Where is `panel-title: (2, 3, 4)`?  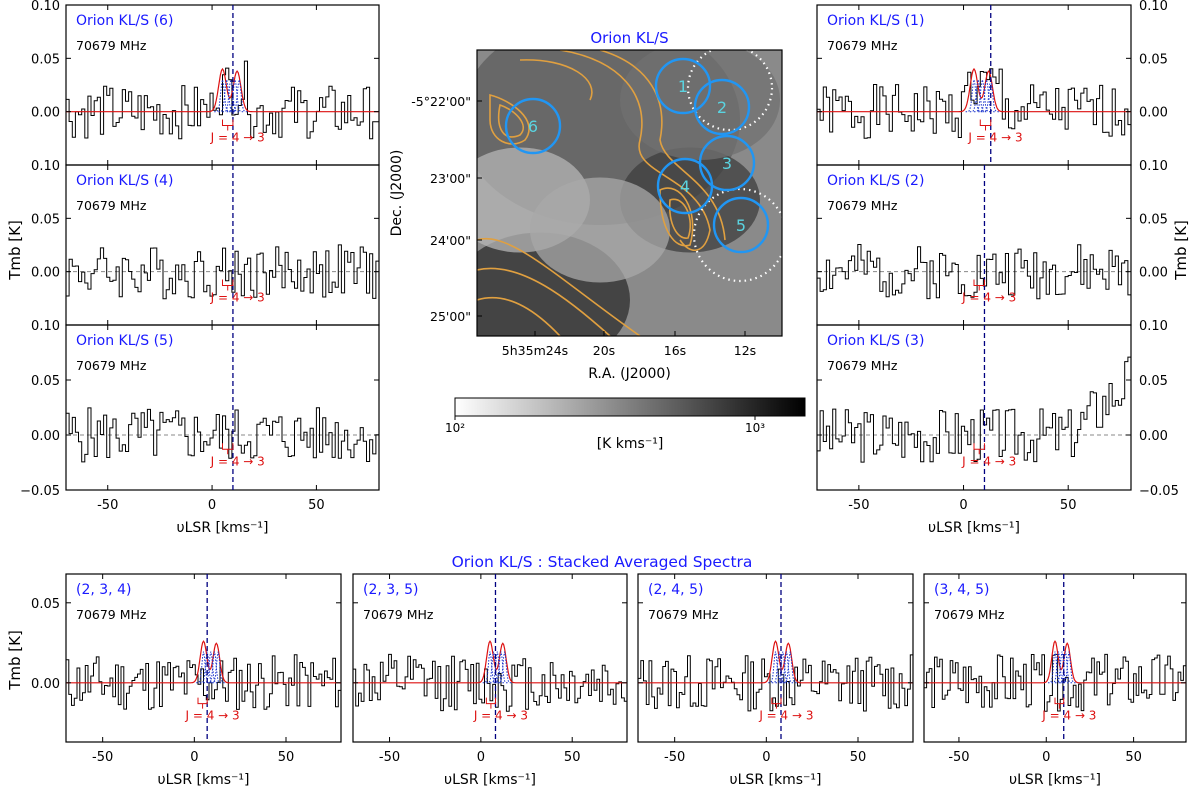
panel-title: (2, 3, 4) is located at coordinates (103, 590).